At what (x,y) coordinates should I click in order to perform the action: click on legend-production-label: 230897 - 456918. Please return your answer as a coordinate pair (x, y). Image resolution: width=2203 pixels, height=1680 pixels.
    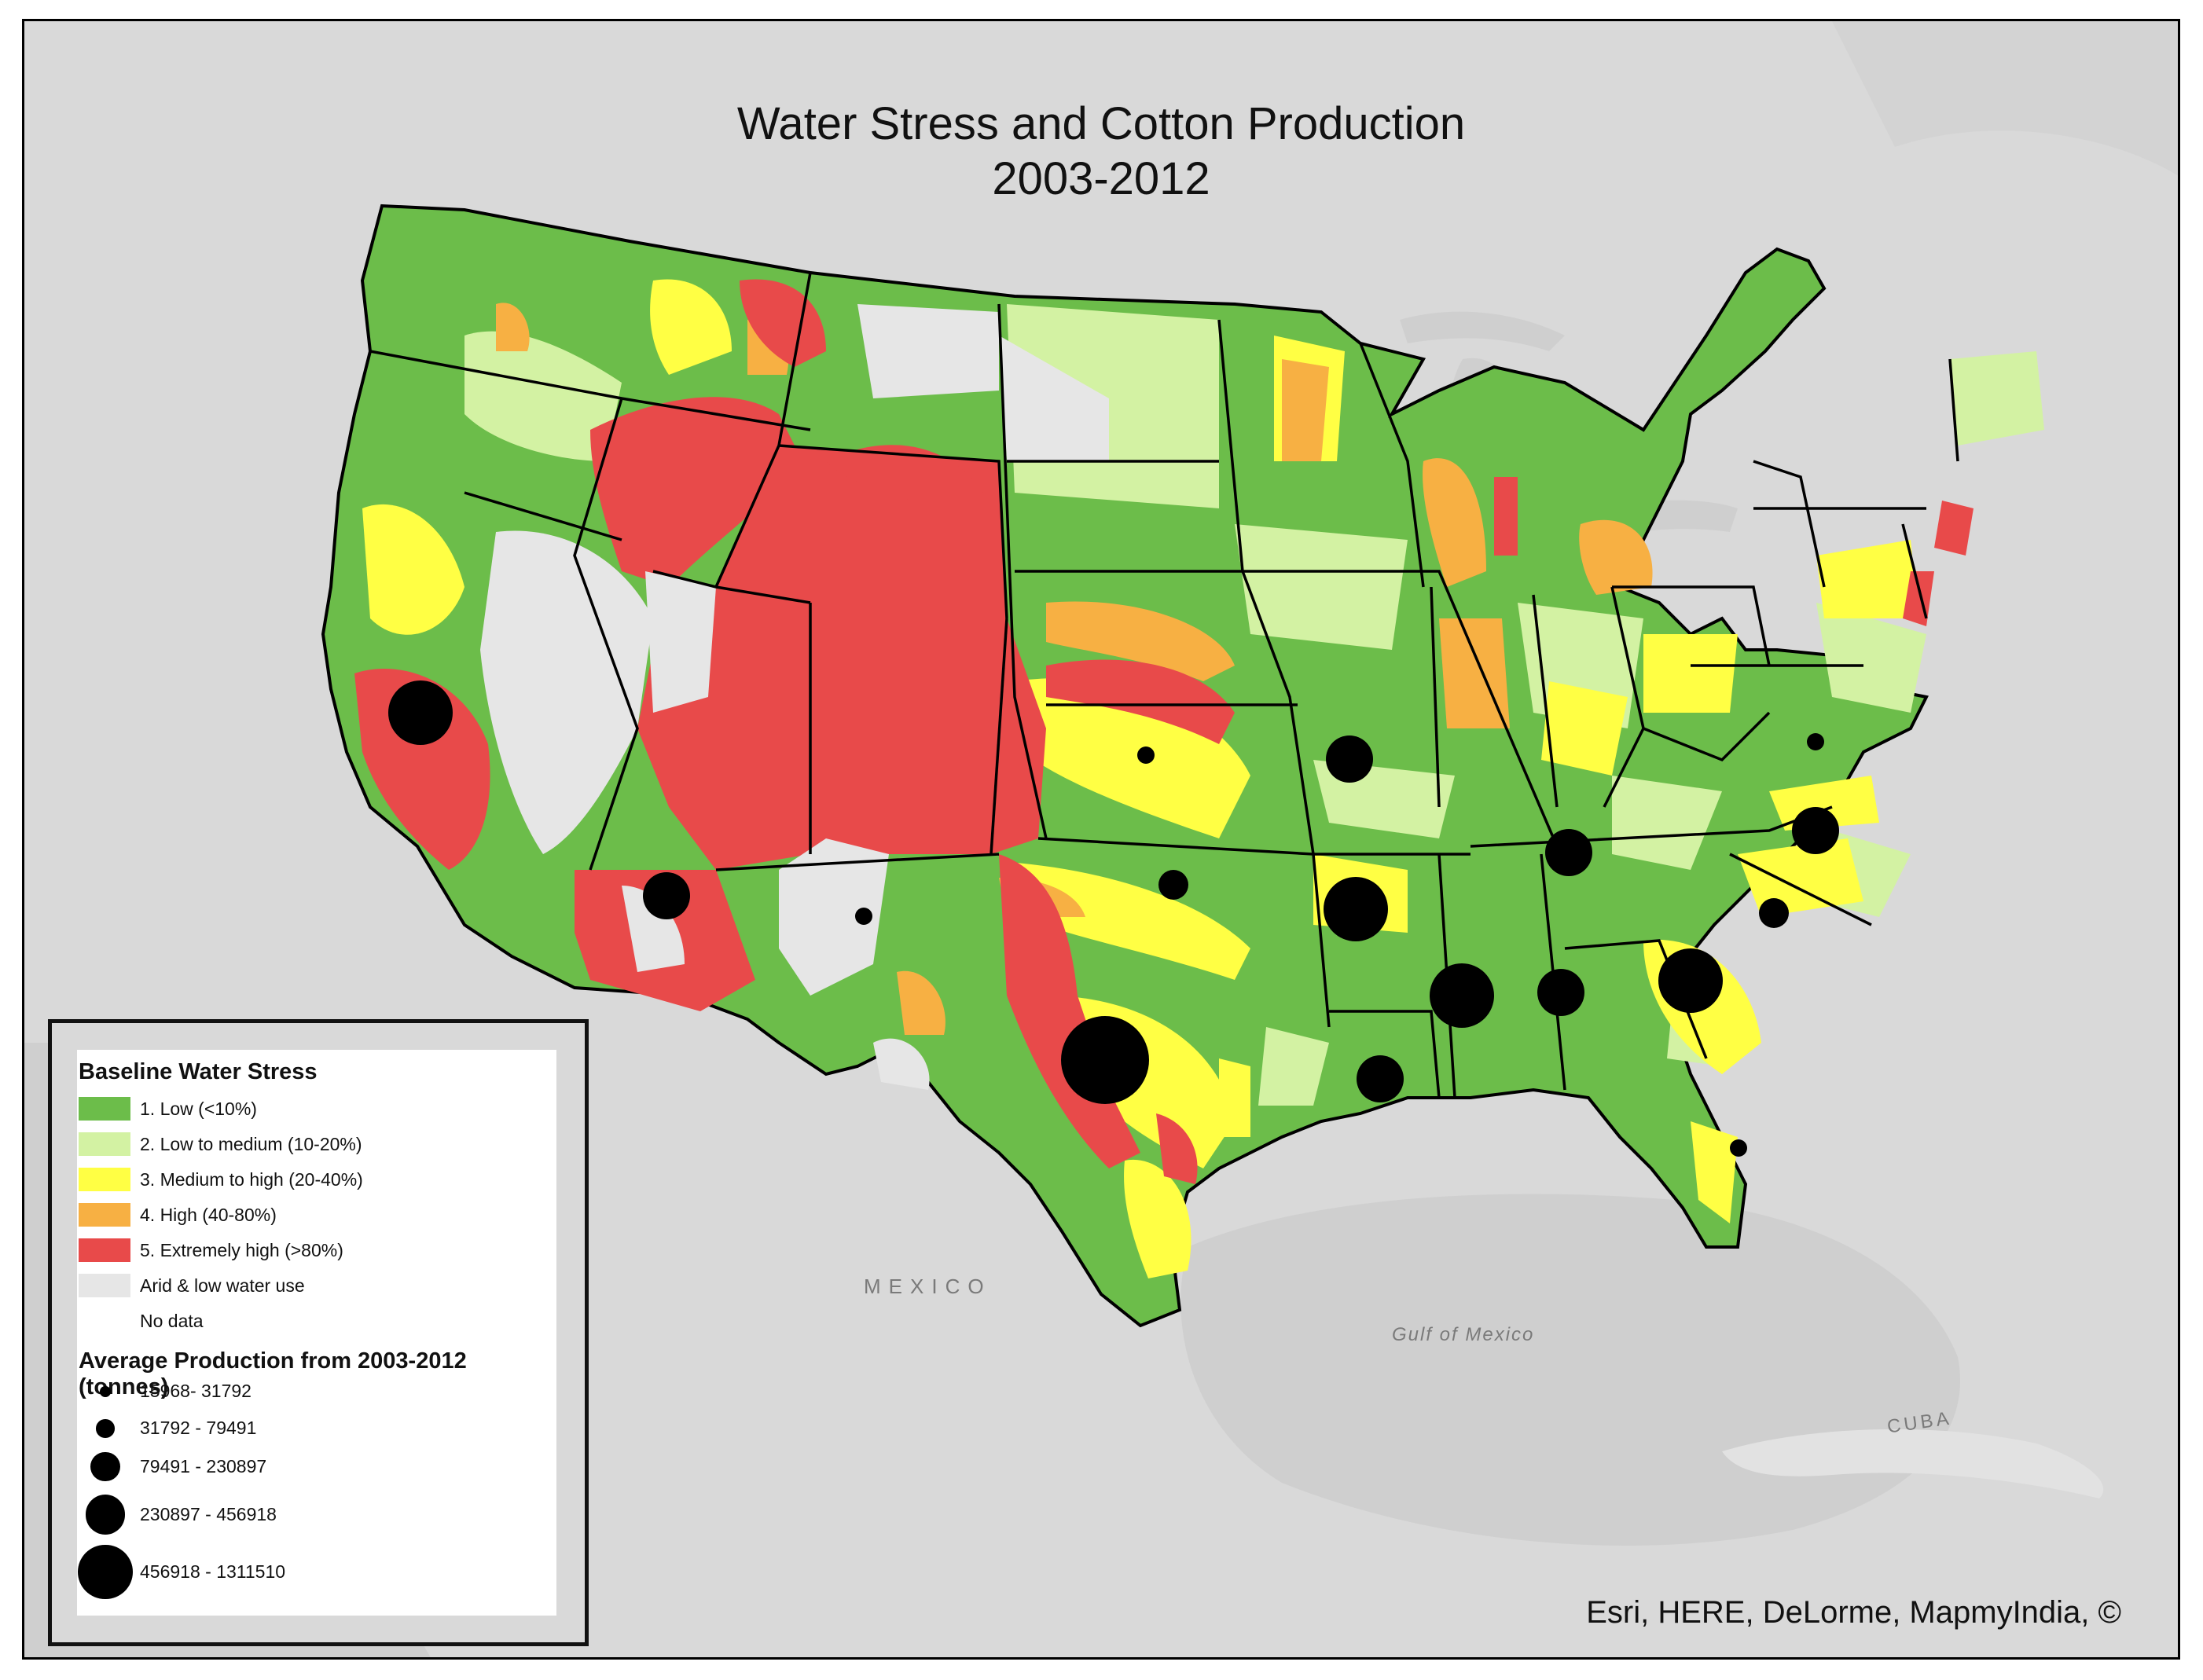
    Looking at the image, I should click on (208, 1513).